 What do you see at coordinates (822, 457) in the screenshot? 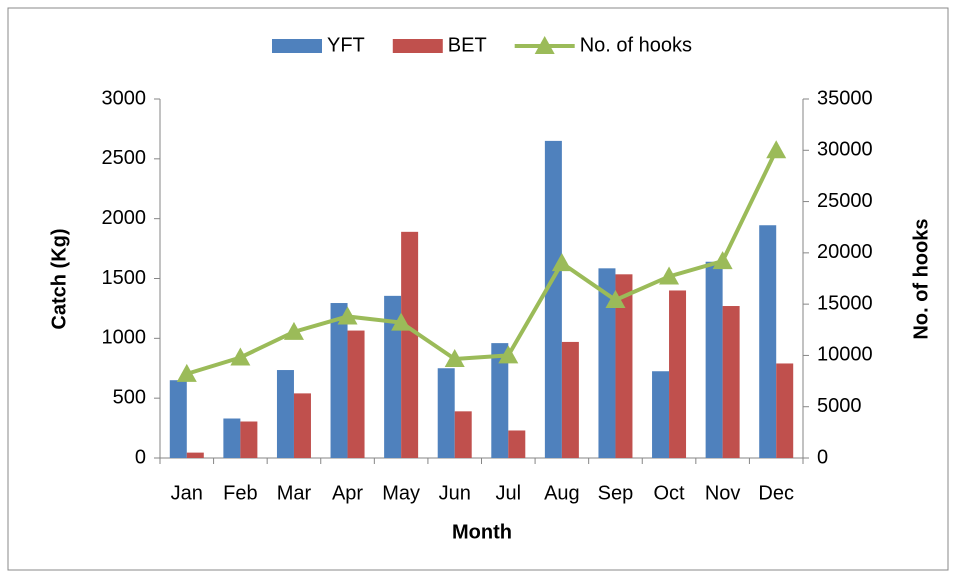
I see `y2-tick-label: 0` at bounding box center [822, 457].